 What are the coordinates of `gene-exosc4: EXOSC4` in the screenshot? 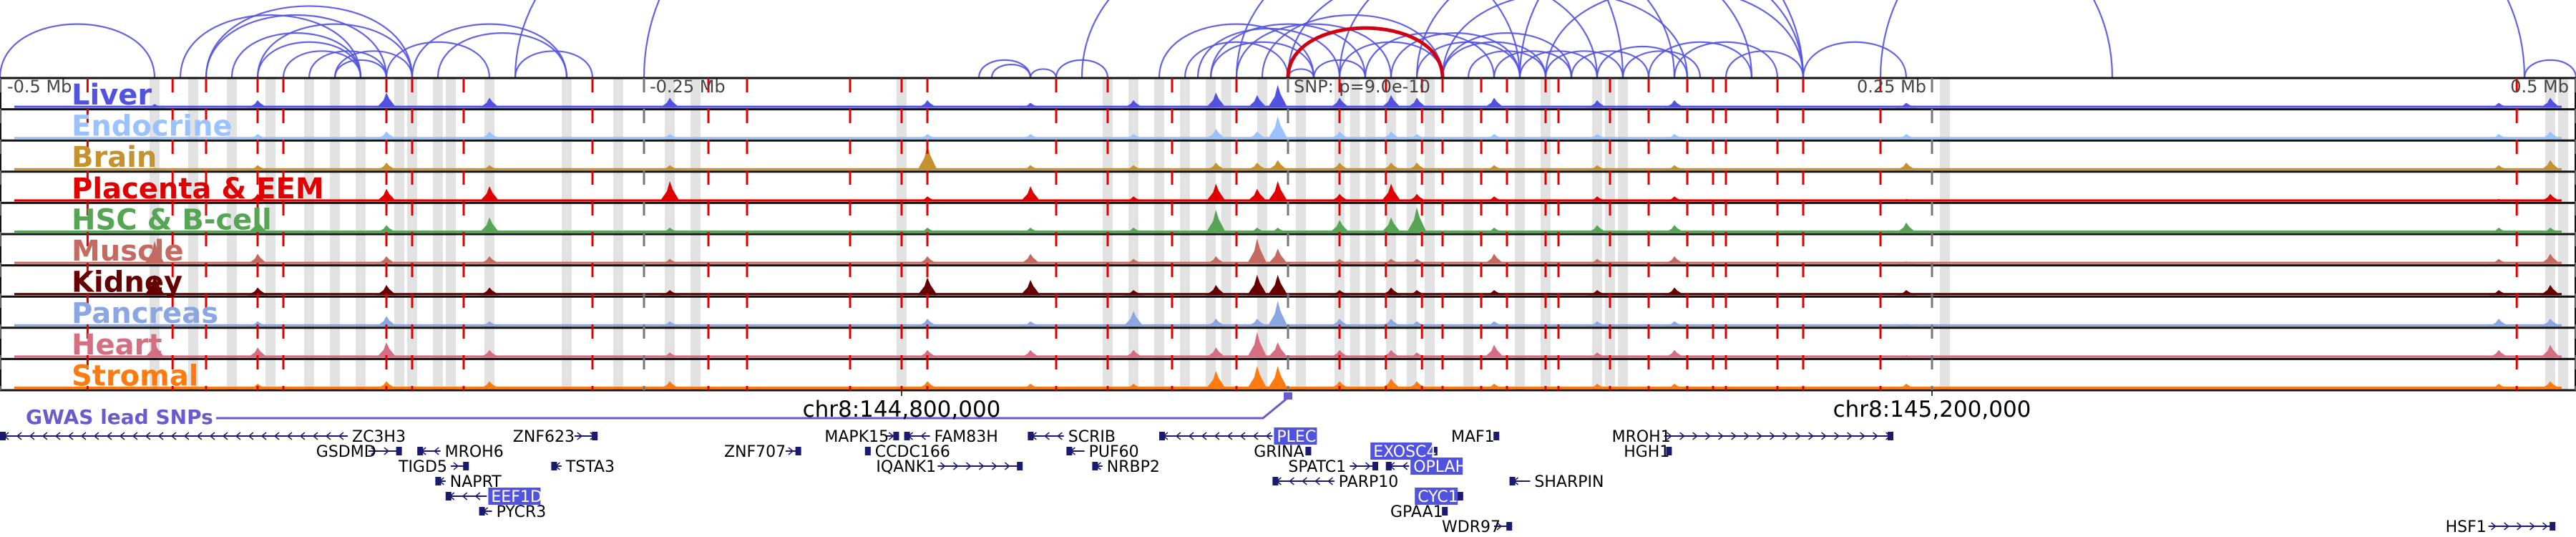 It's located at (1404, 451).